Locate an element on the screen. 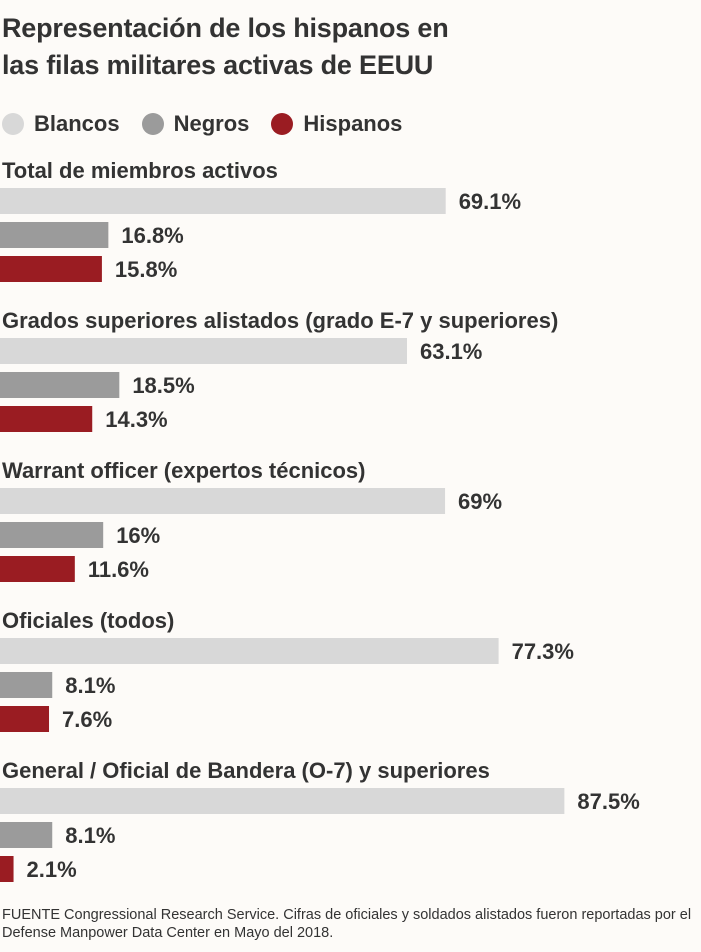 The image size is (701, 952). bar-oficiales-todos-hispanos is located at coordinates (25, 719).